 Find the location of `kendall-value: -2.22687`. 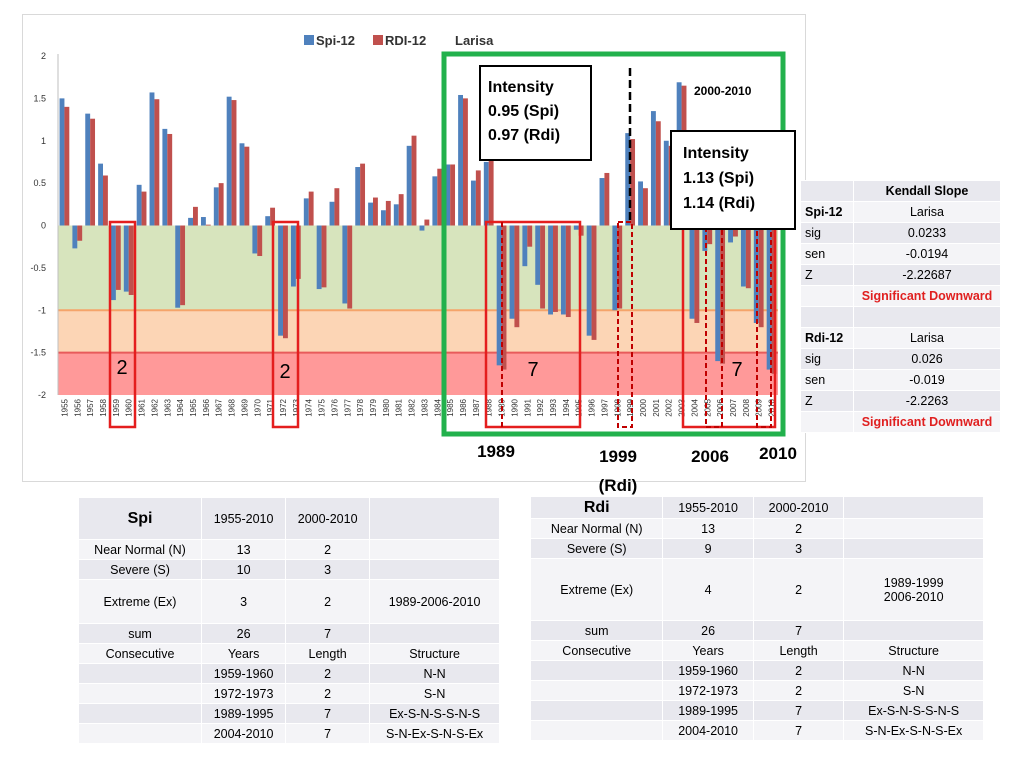

kendall-value: -2.22687 is located at coordinates (927, 275).